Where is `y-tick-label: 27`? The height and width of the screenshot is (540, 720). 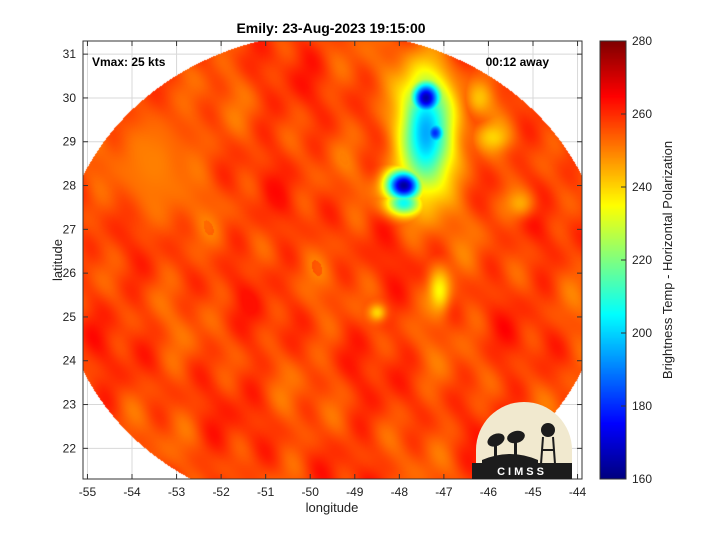
y-tick-label: 27 is located at coordinates (70, 229).